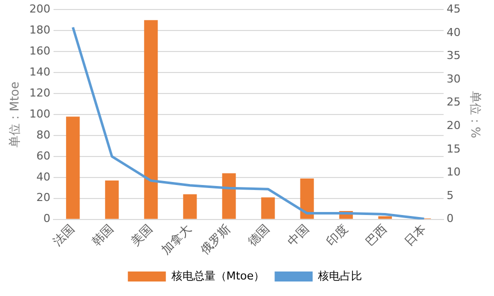  I want to click on y2-tick-label: 30, so click(453, 79).